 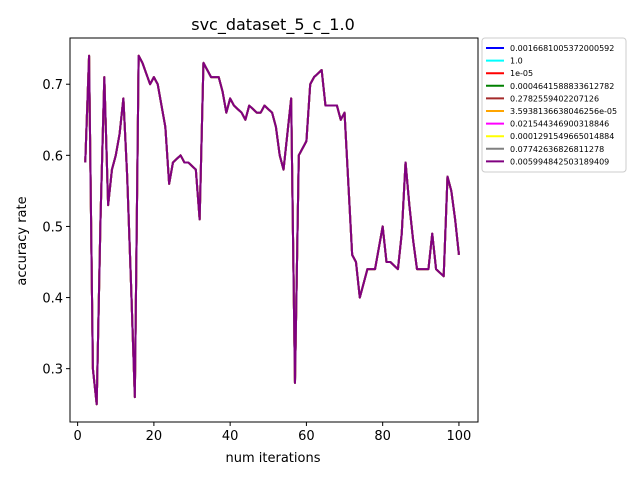 I want to click on y-tick-label: 0.3, so click(x=52, y=370).